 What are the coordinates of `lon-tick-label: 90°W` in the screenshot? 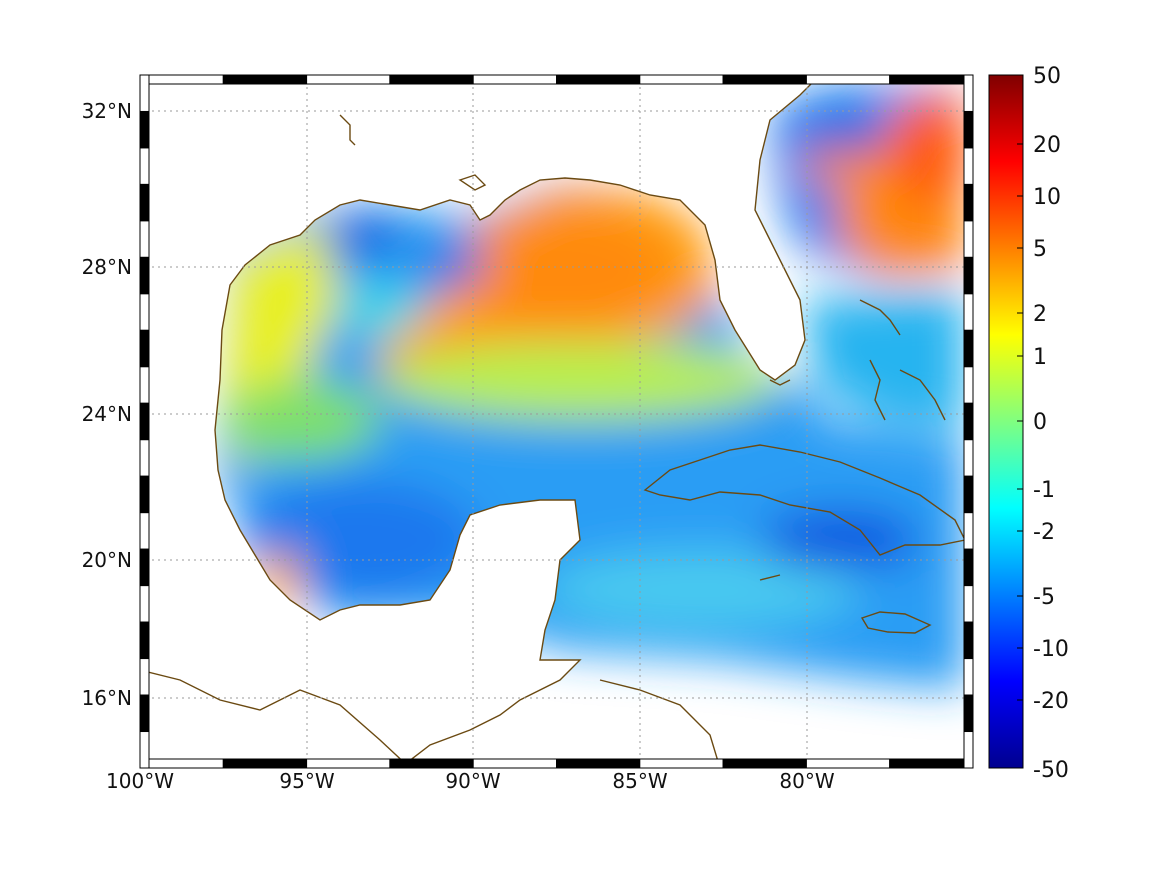 It's located at (472, 781).